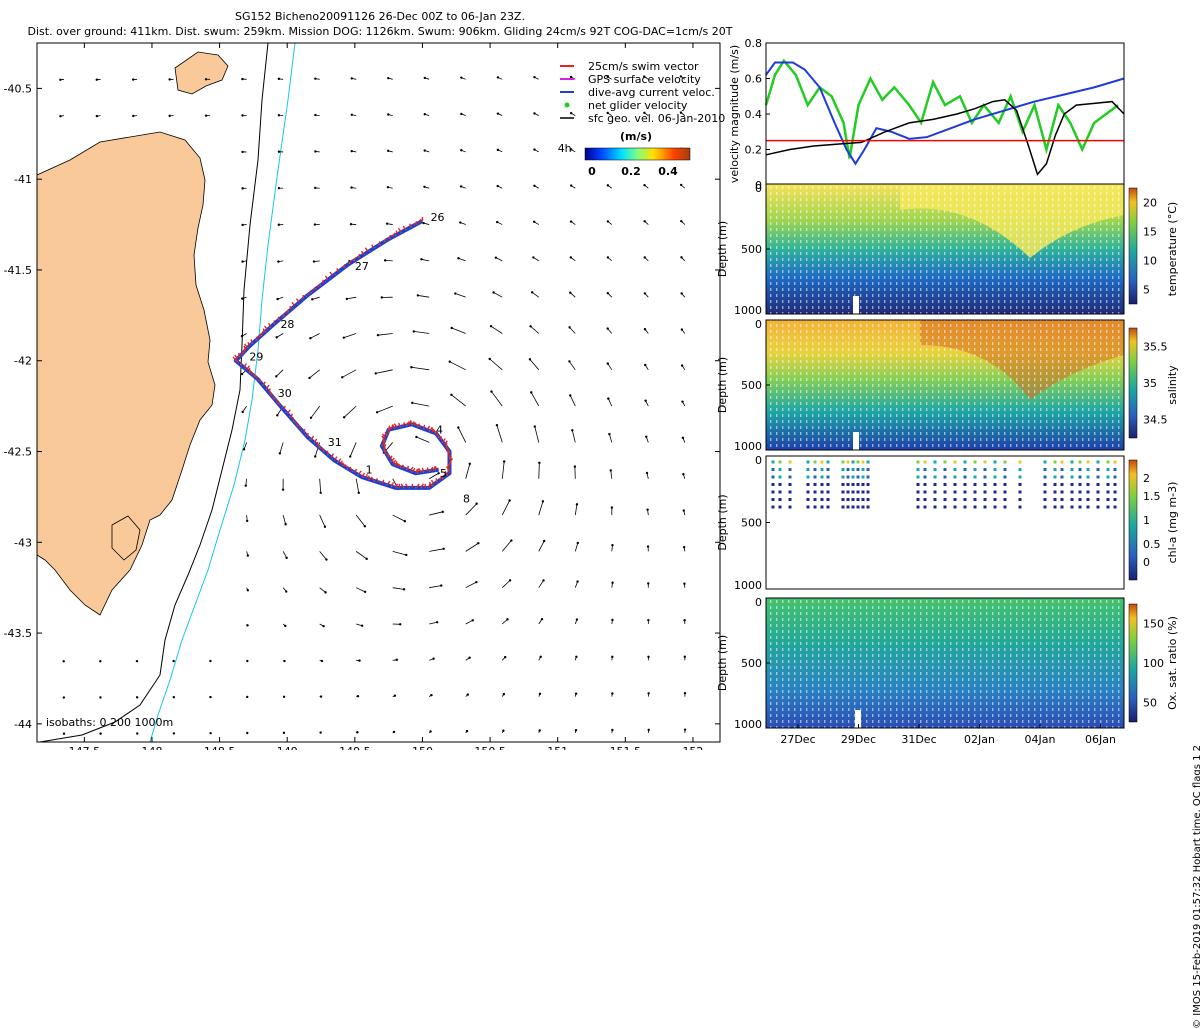  What do you see at coordinates (1152, 496) in the screenshot?
I see `colorbar-tick-label: 1.5` at bounding box center [1152, 496].